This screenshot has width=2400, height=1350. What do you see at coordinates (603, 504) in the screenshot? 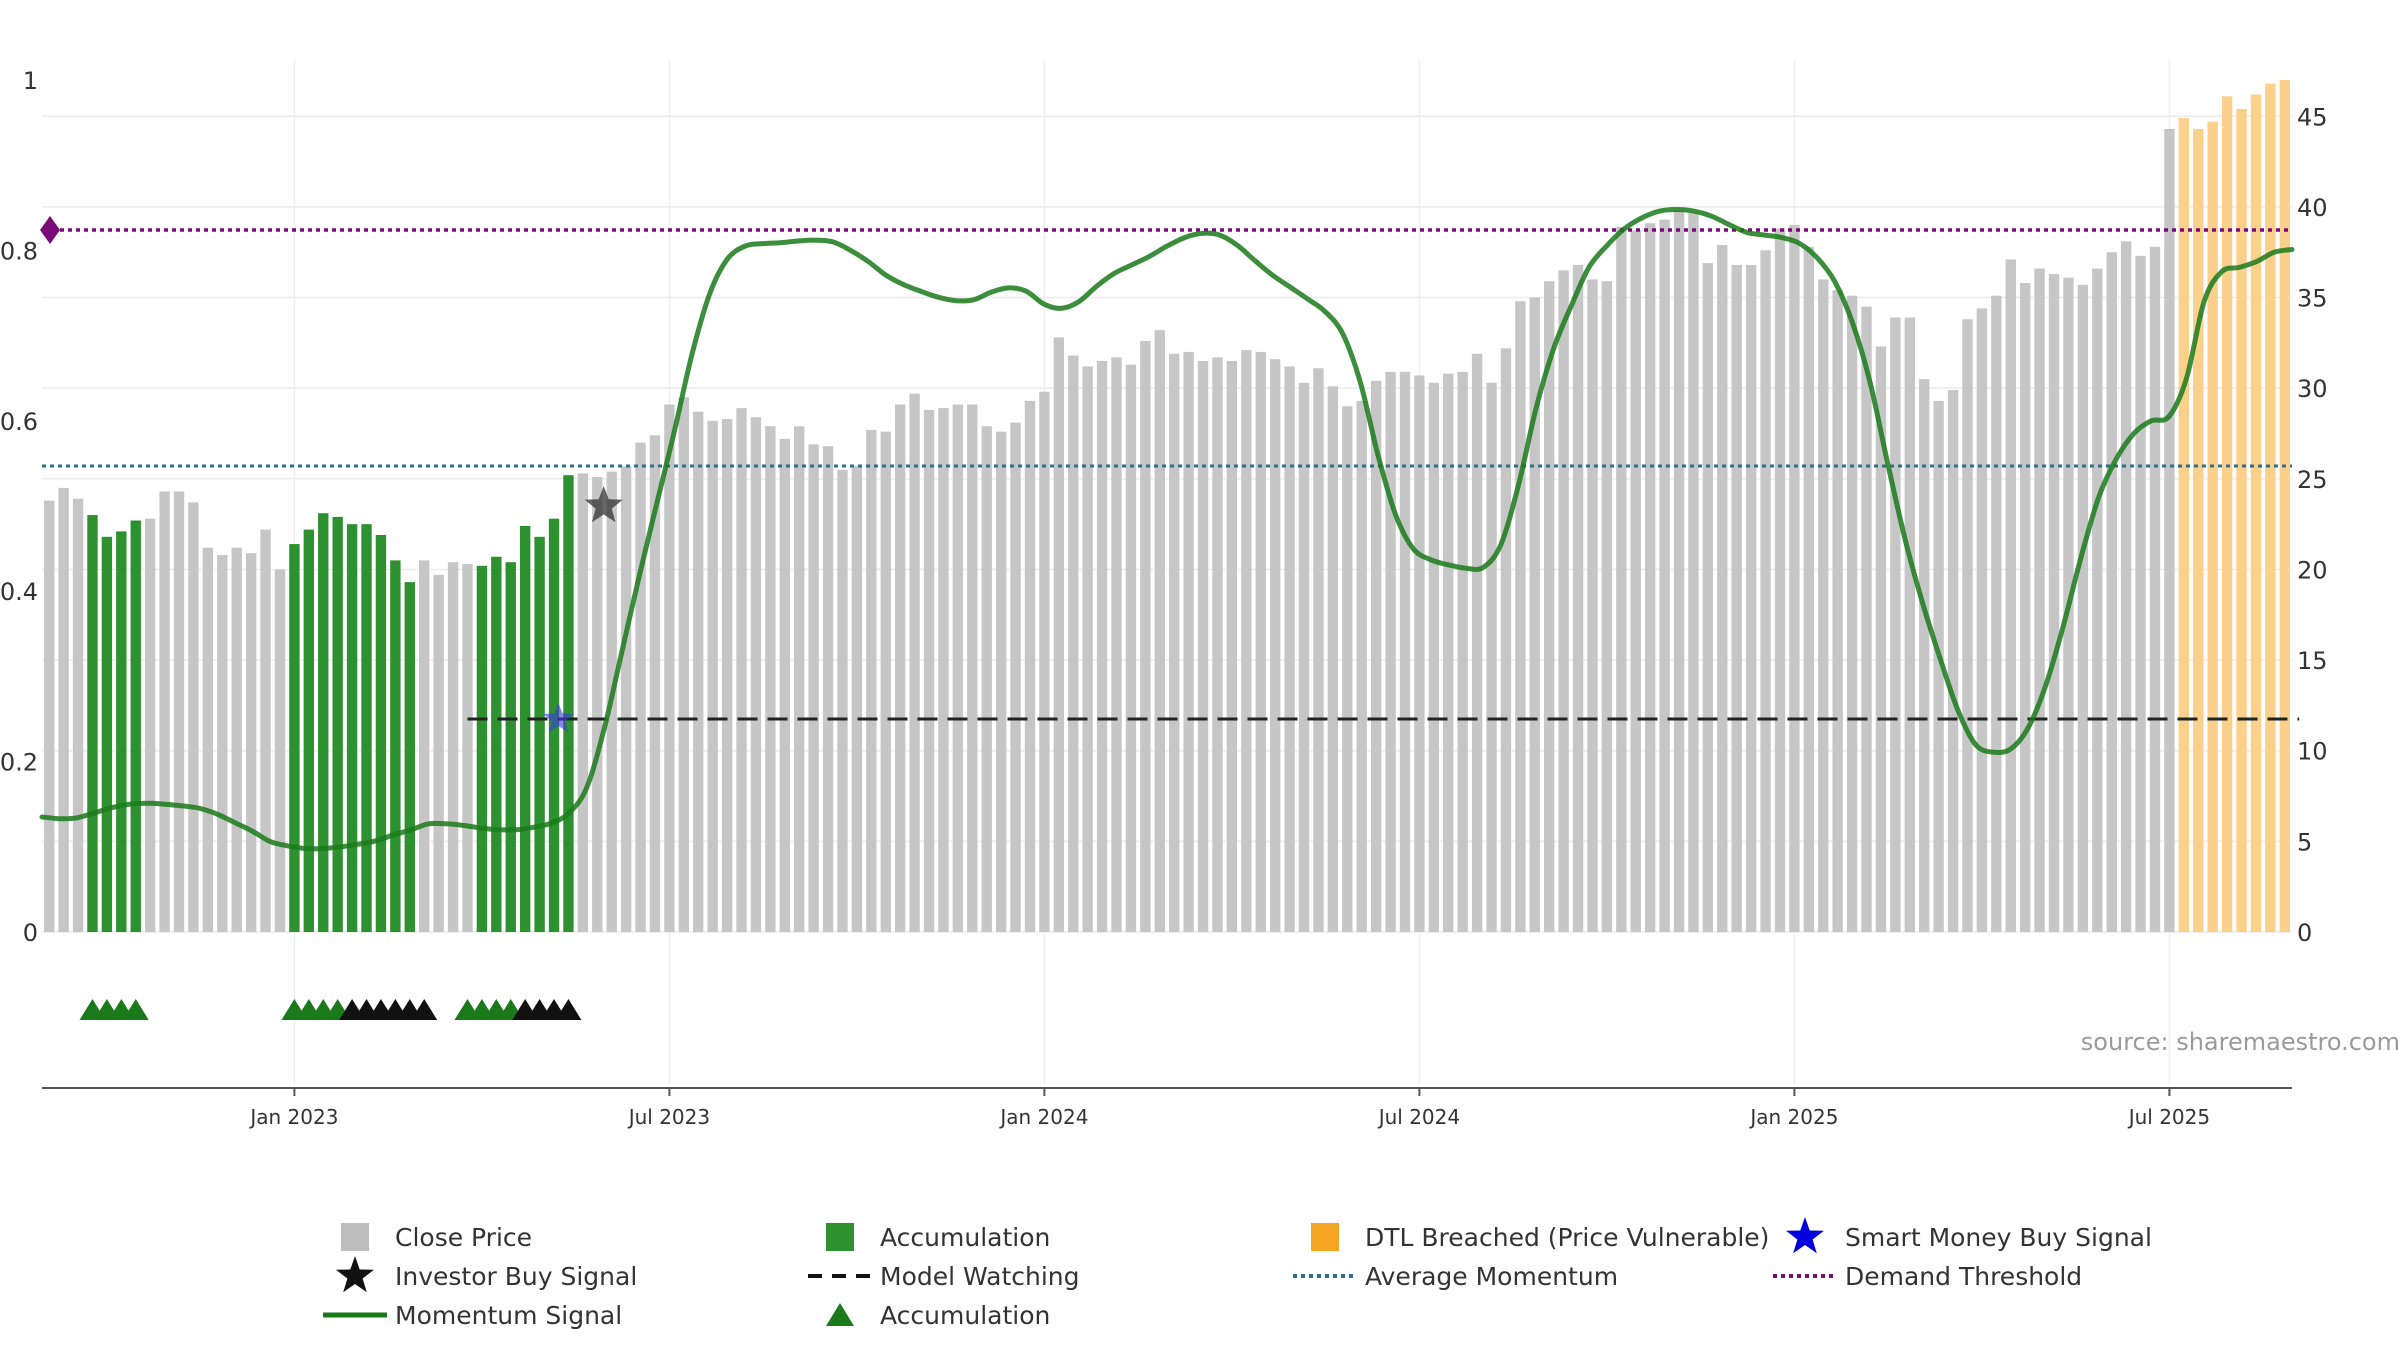
I see `investor-buy-signal-star` at bounding box center [603, 504].